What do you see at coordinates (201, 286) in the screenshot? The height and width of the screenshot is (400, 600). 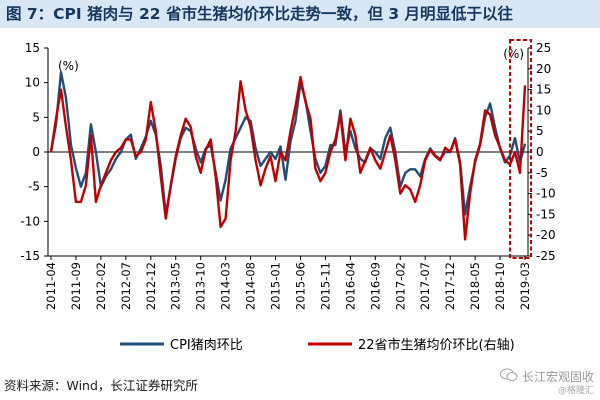 I see `x-tick-label: 2013-10` at bounding box center [201, 286].